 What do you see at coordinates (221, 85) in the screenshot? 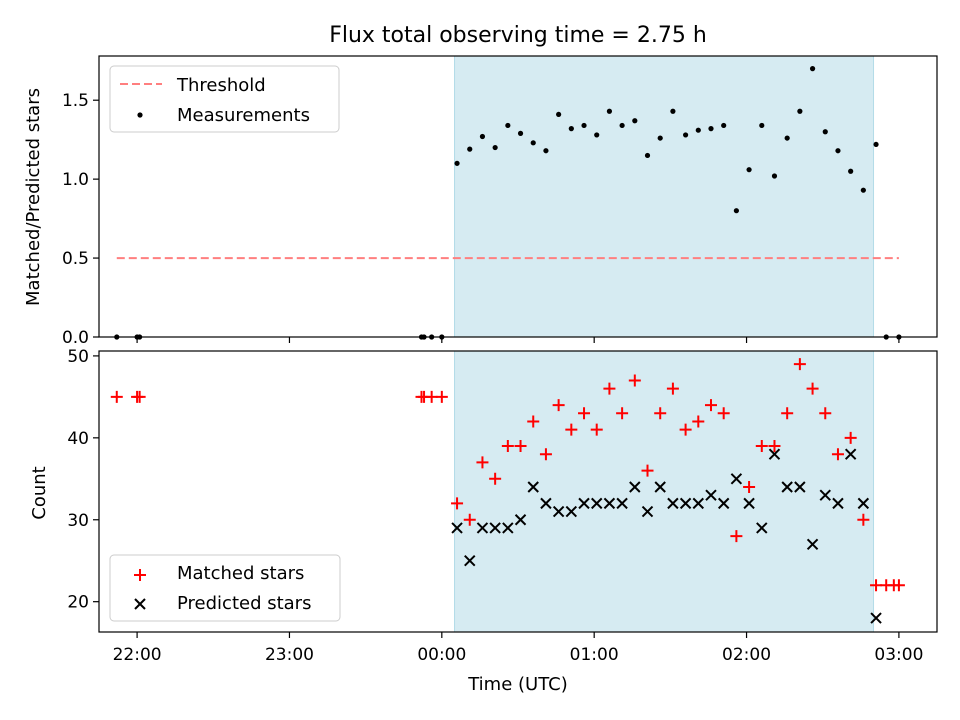
I see `legend-threshold-label: Threshold` at bounding box center [221, 85].